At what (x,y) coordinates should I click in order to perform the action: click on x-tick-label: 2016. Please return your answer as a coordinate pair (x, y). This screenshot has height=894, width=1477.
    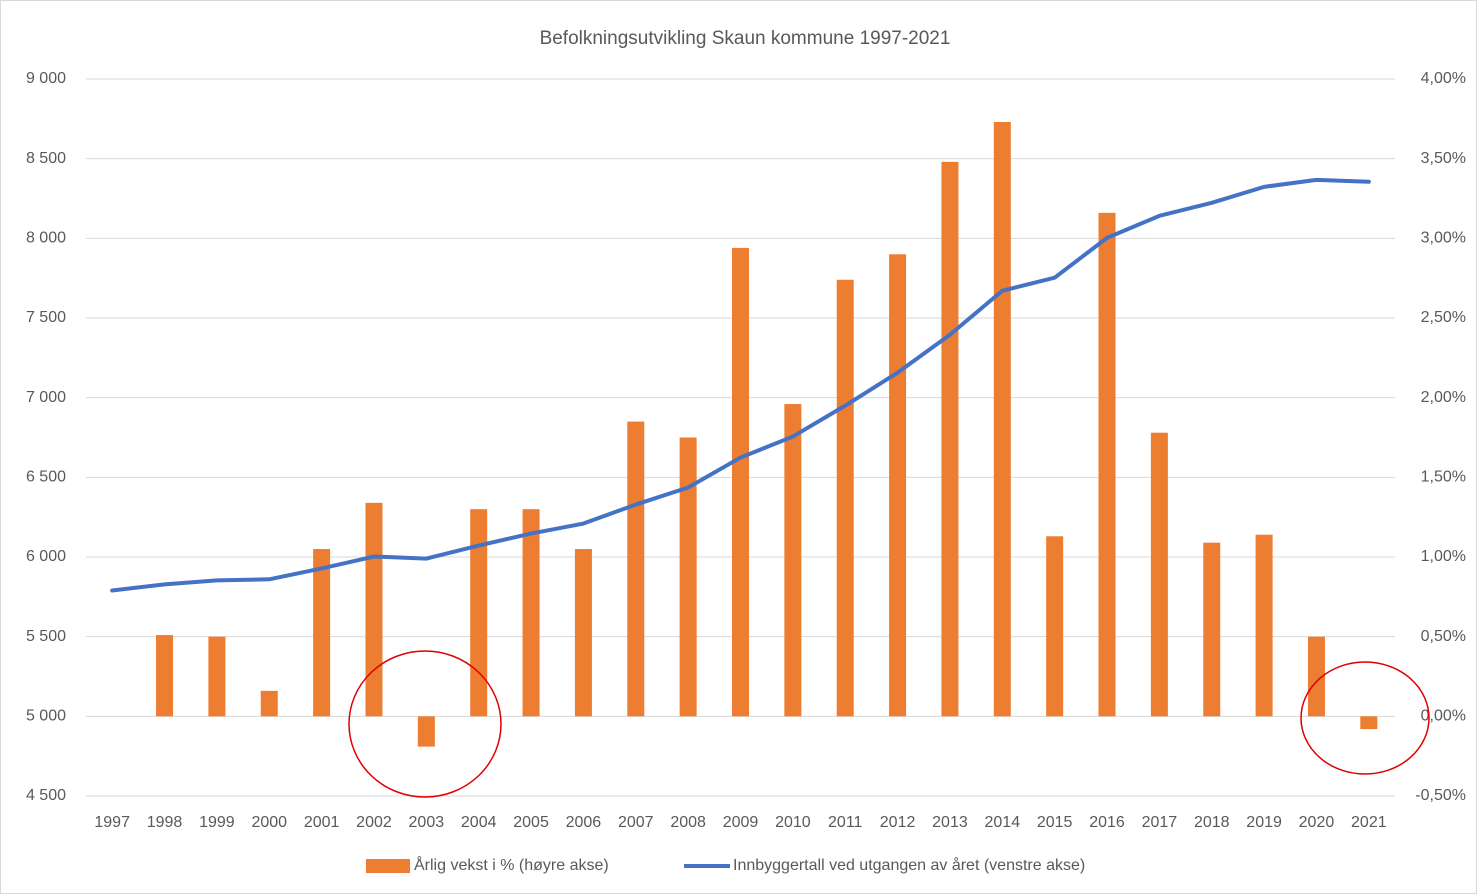
    Looking at the image, I should click on (1107, 822).